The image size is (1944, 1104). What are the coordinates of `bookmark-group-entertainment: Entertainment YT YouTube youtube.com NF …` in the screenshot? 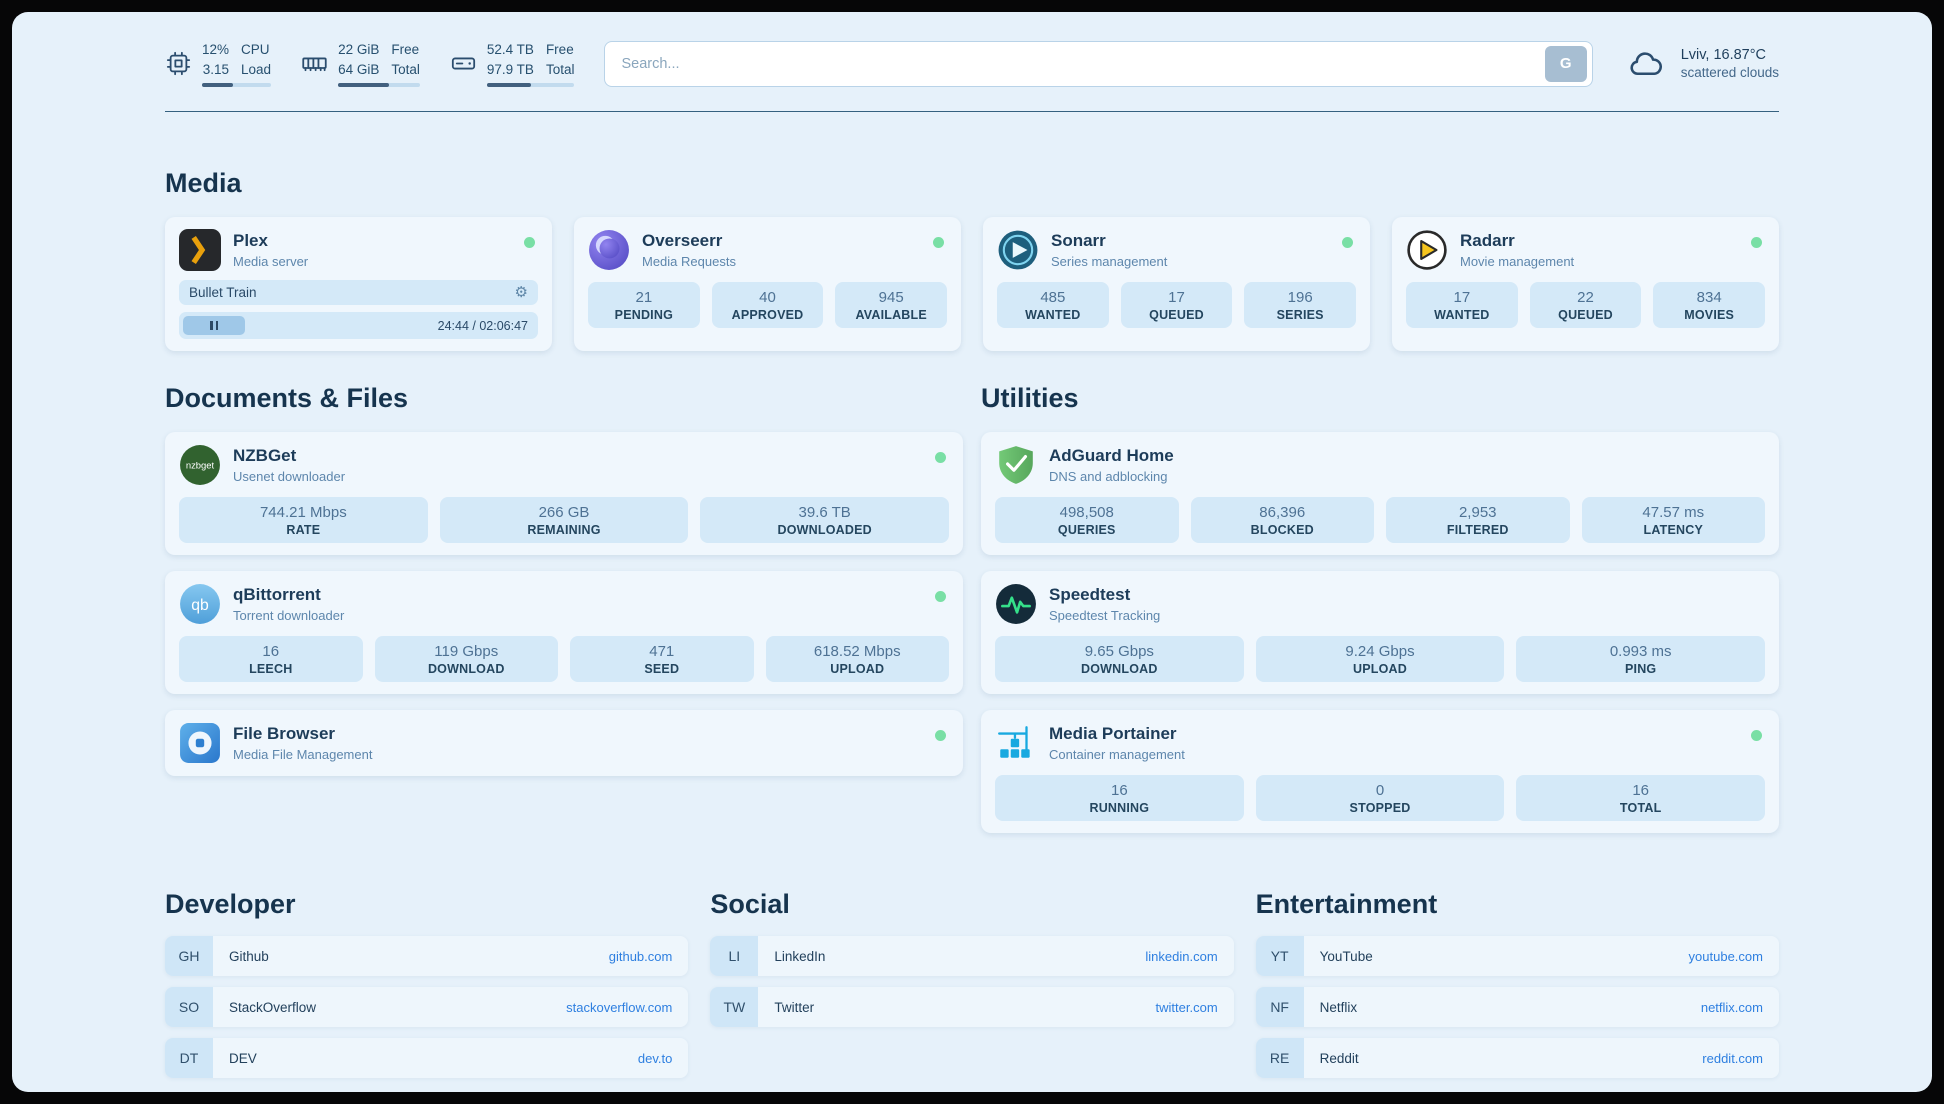 It's located at (1517, 984).